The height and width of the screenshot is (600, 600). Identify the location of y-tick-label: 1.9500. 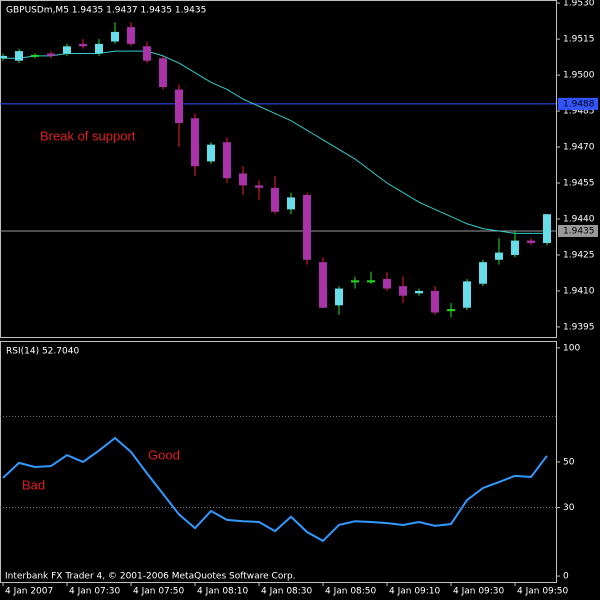
(579, 76).